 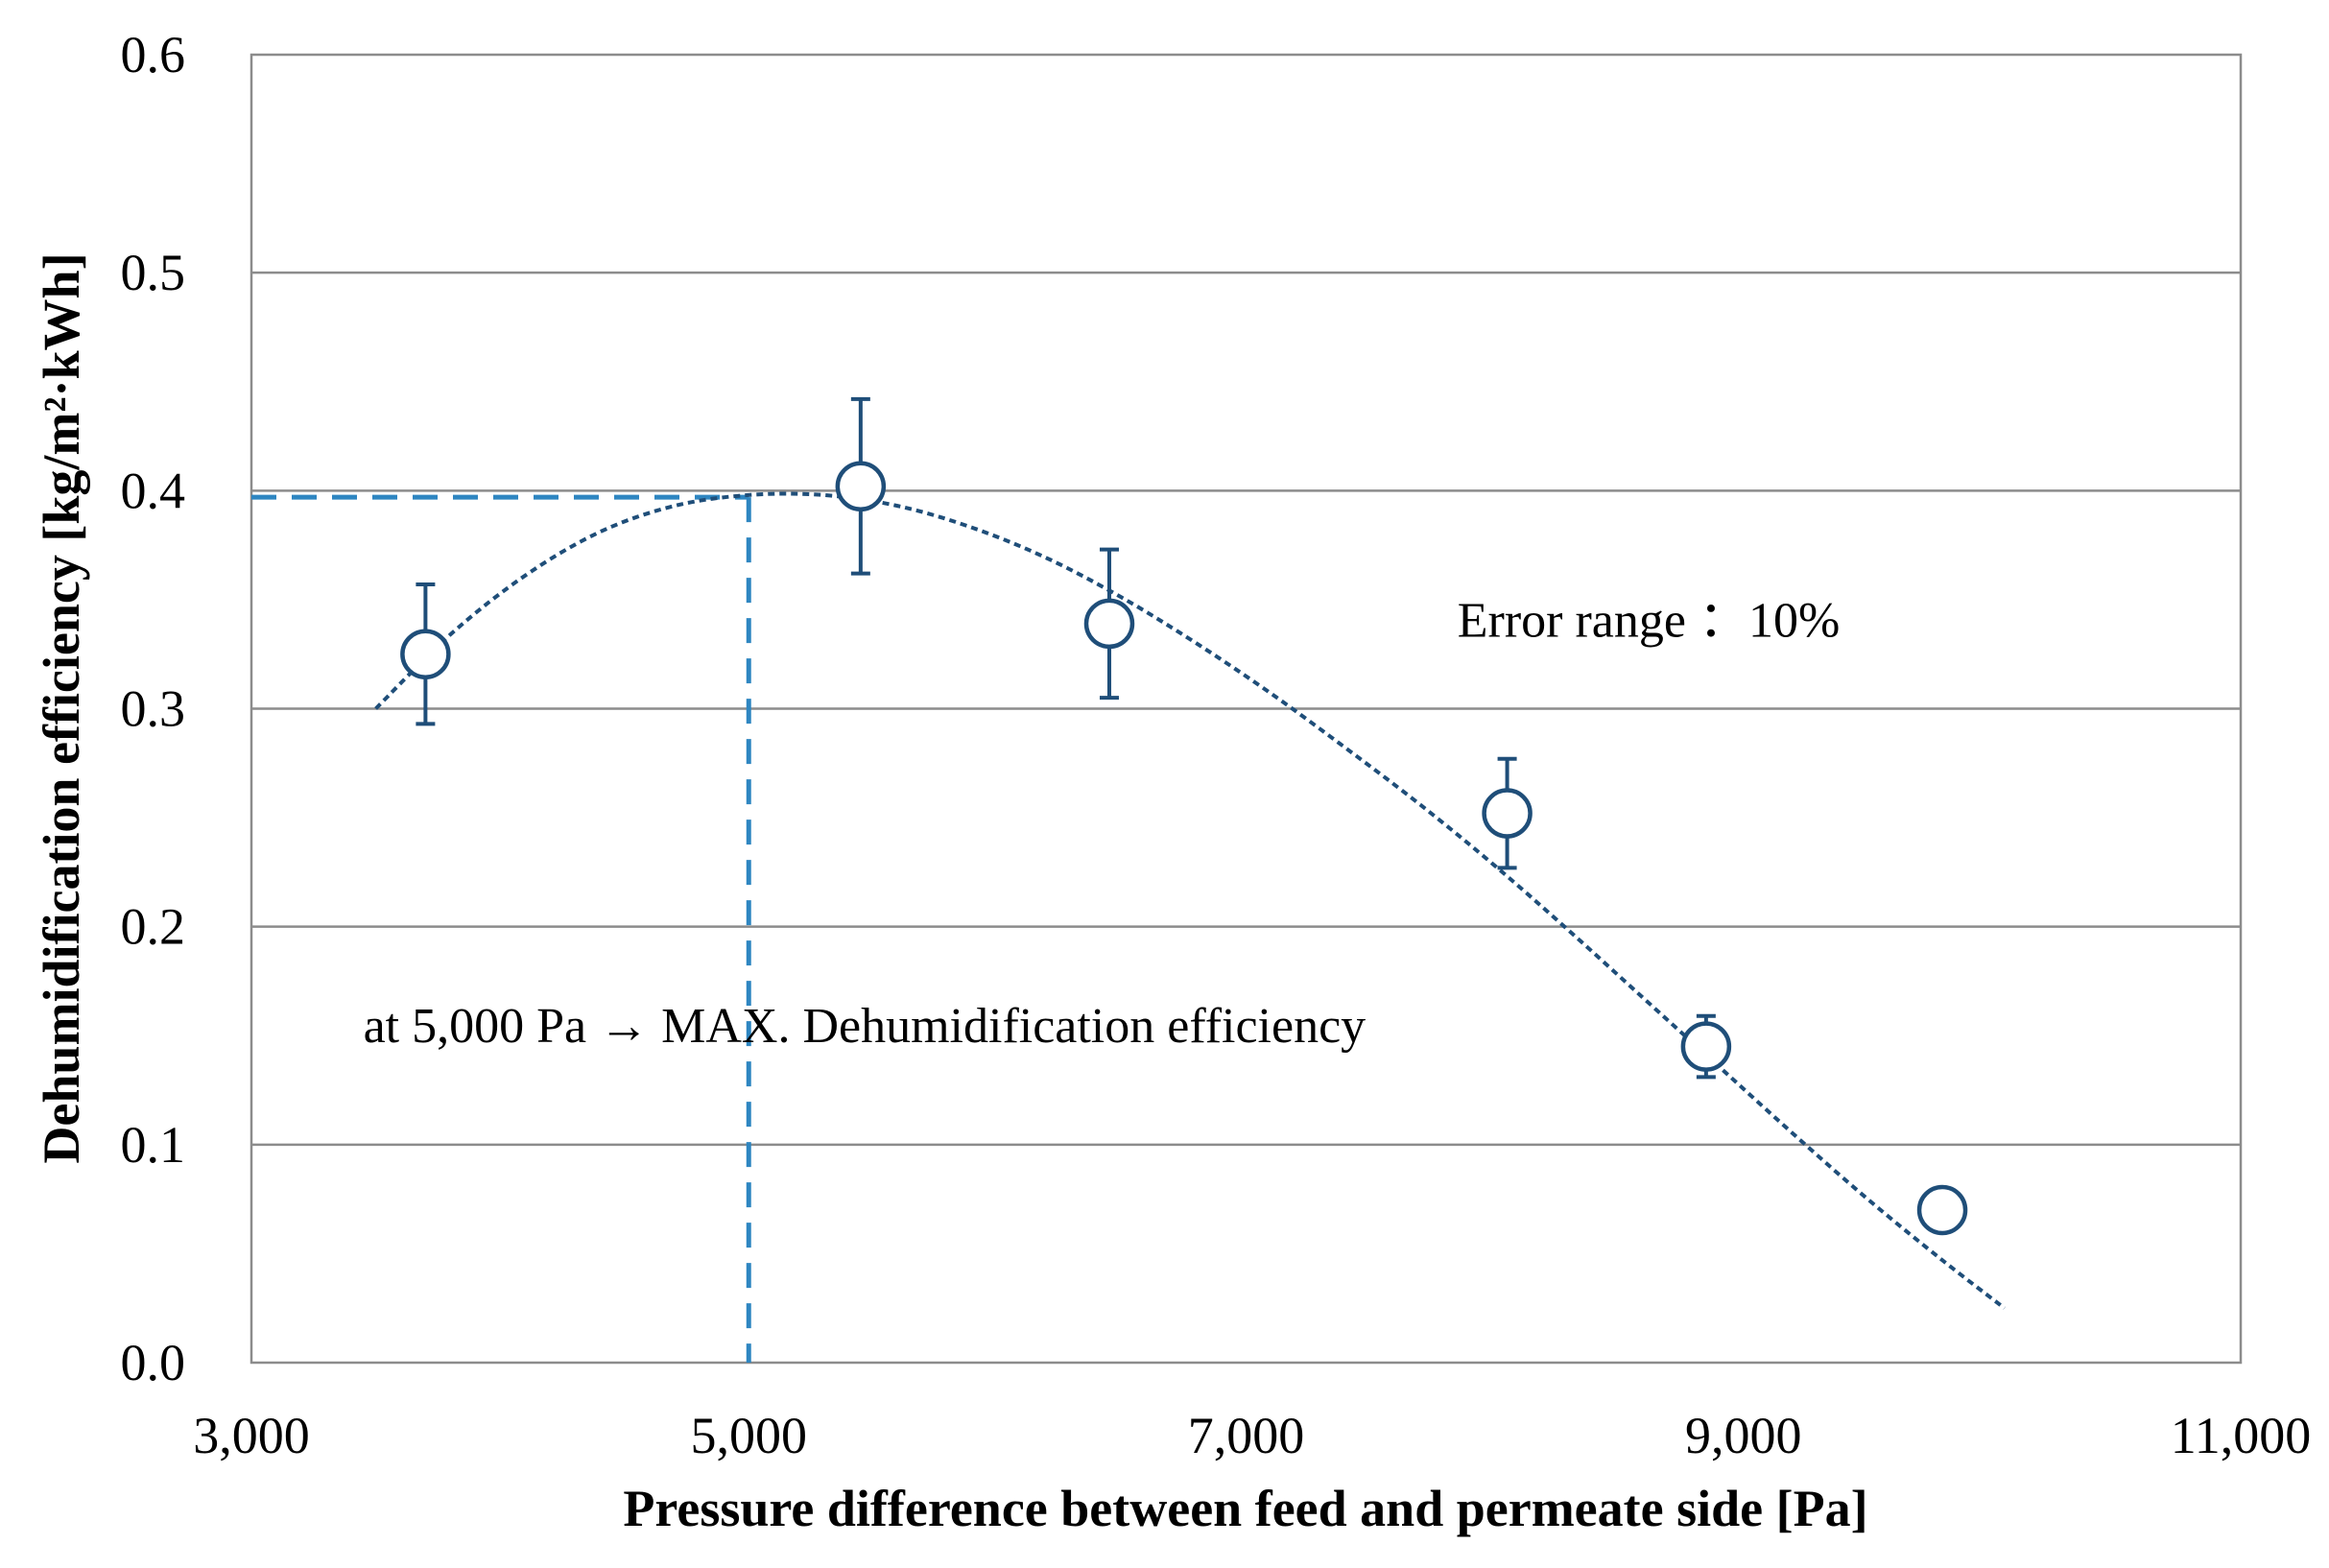 I want to click on annotation-1: Error range ：10%, so click(x=1649, y=621).